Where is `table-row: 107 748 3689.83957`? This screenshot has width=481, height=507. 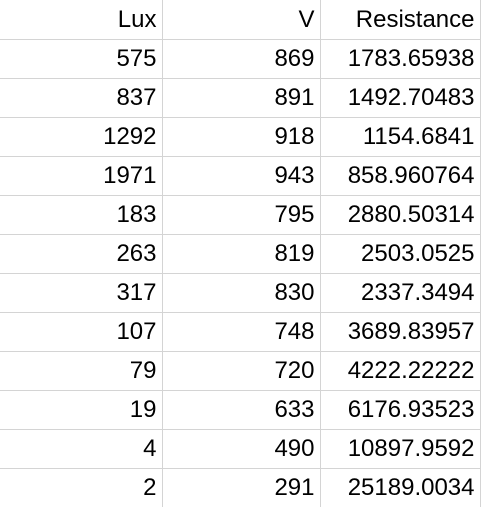
table-row: 107 748 3689.83957 is located at coordinates (240, 332).